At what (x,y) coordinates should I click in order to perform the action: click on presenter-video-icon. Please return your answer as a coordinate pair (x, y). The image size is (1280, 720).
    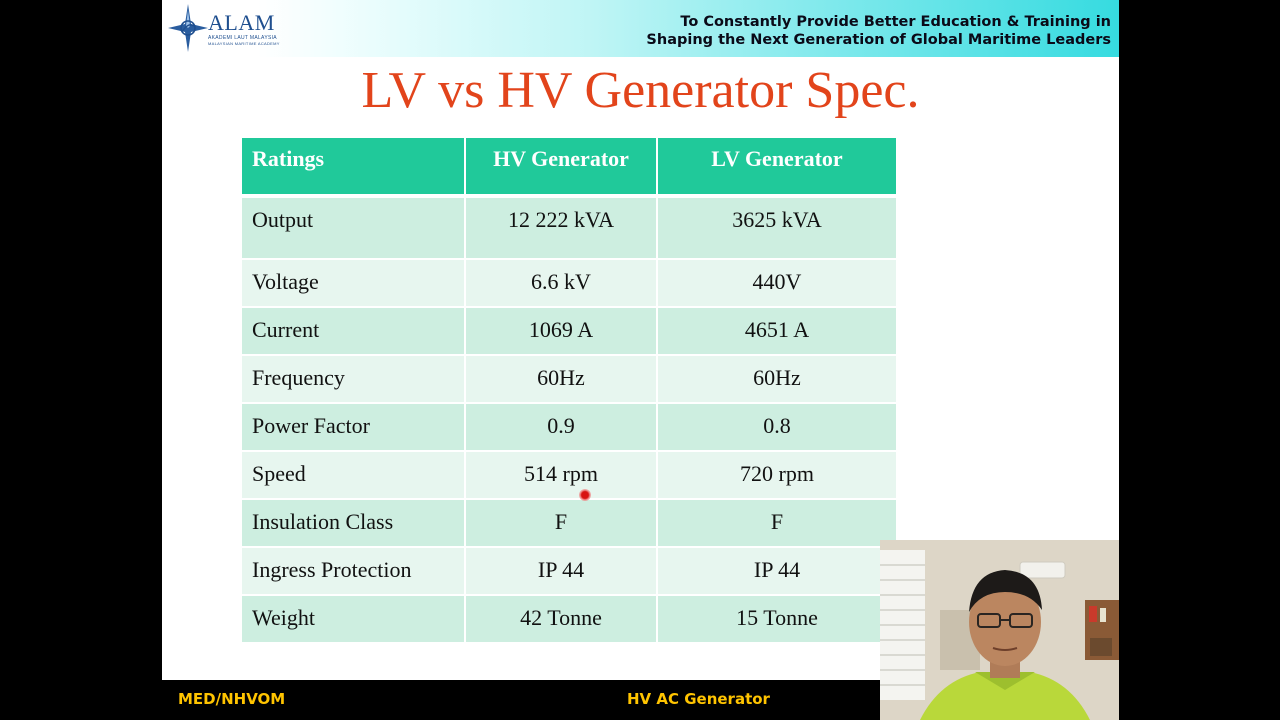
    Looking at the image, I should click on (999, 630).